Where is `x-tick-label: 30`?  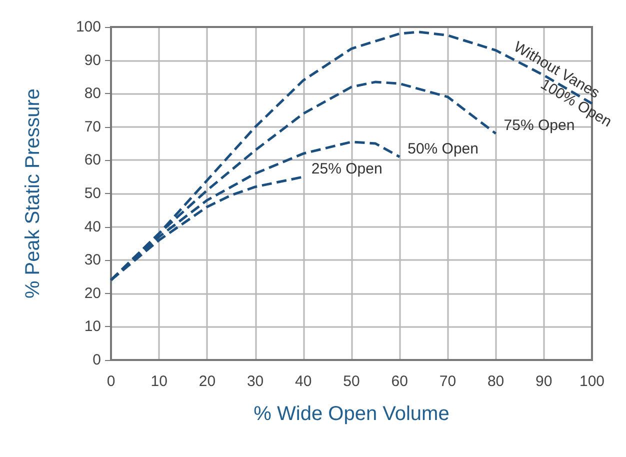
x-tick-label: 30 is located at coordinates (255, 381).